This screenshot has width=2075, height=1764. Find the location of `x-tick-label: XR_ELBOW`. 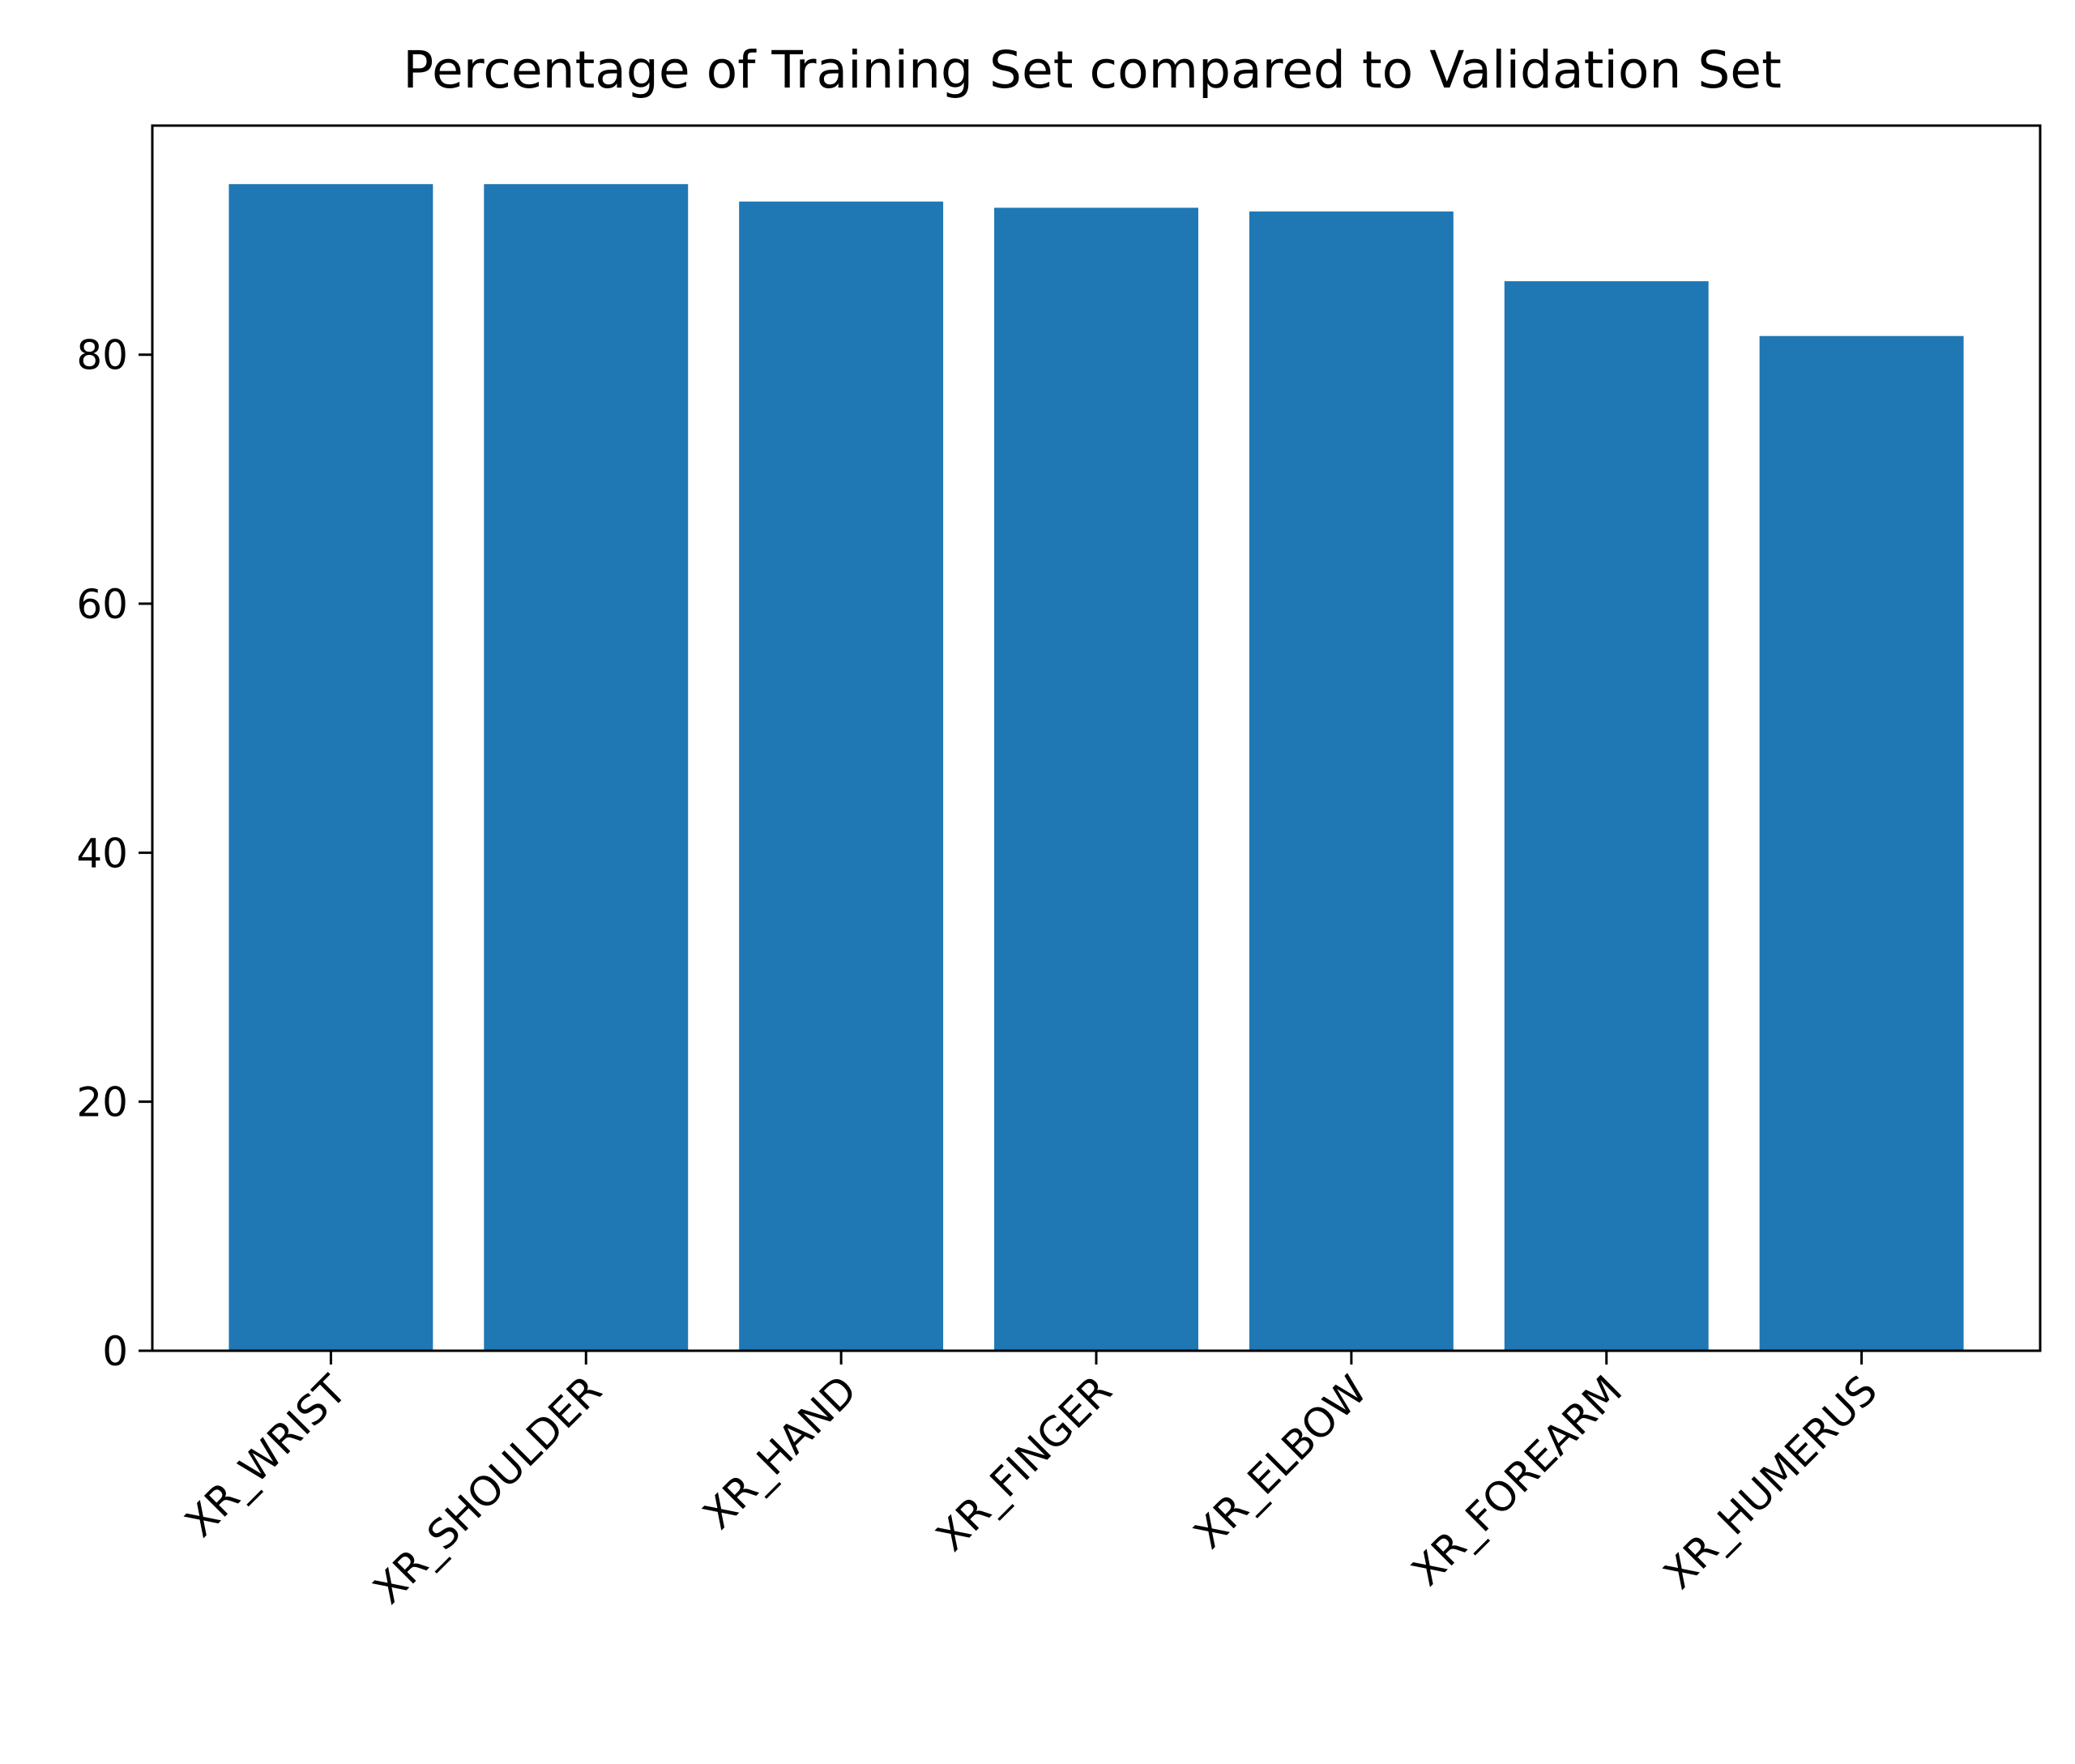

x-tick-label: XR_ELBOW is located at coordinates (1280, 1462).